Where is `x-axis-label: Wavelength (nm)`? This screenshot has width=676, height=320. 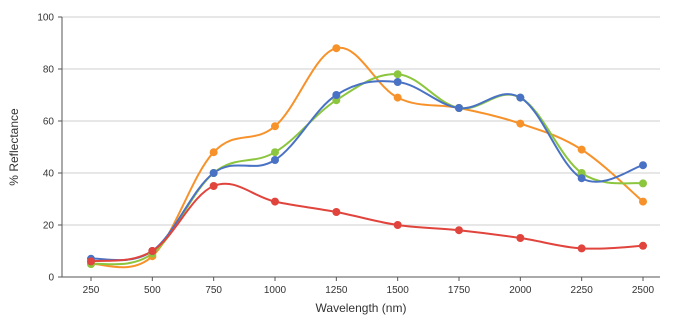 x-axis-label: Wavelength (nm) is located at coordinates (361, 308).